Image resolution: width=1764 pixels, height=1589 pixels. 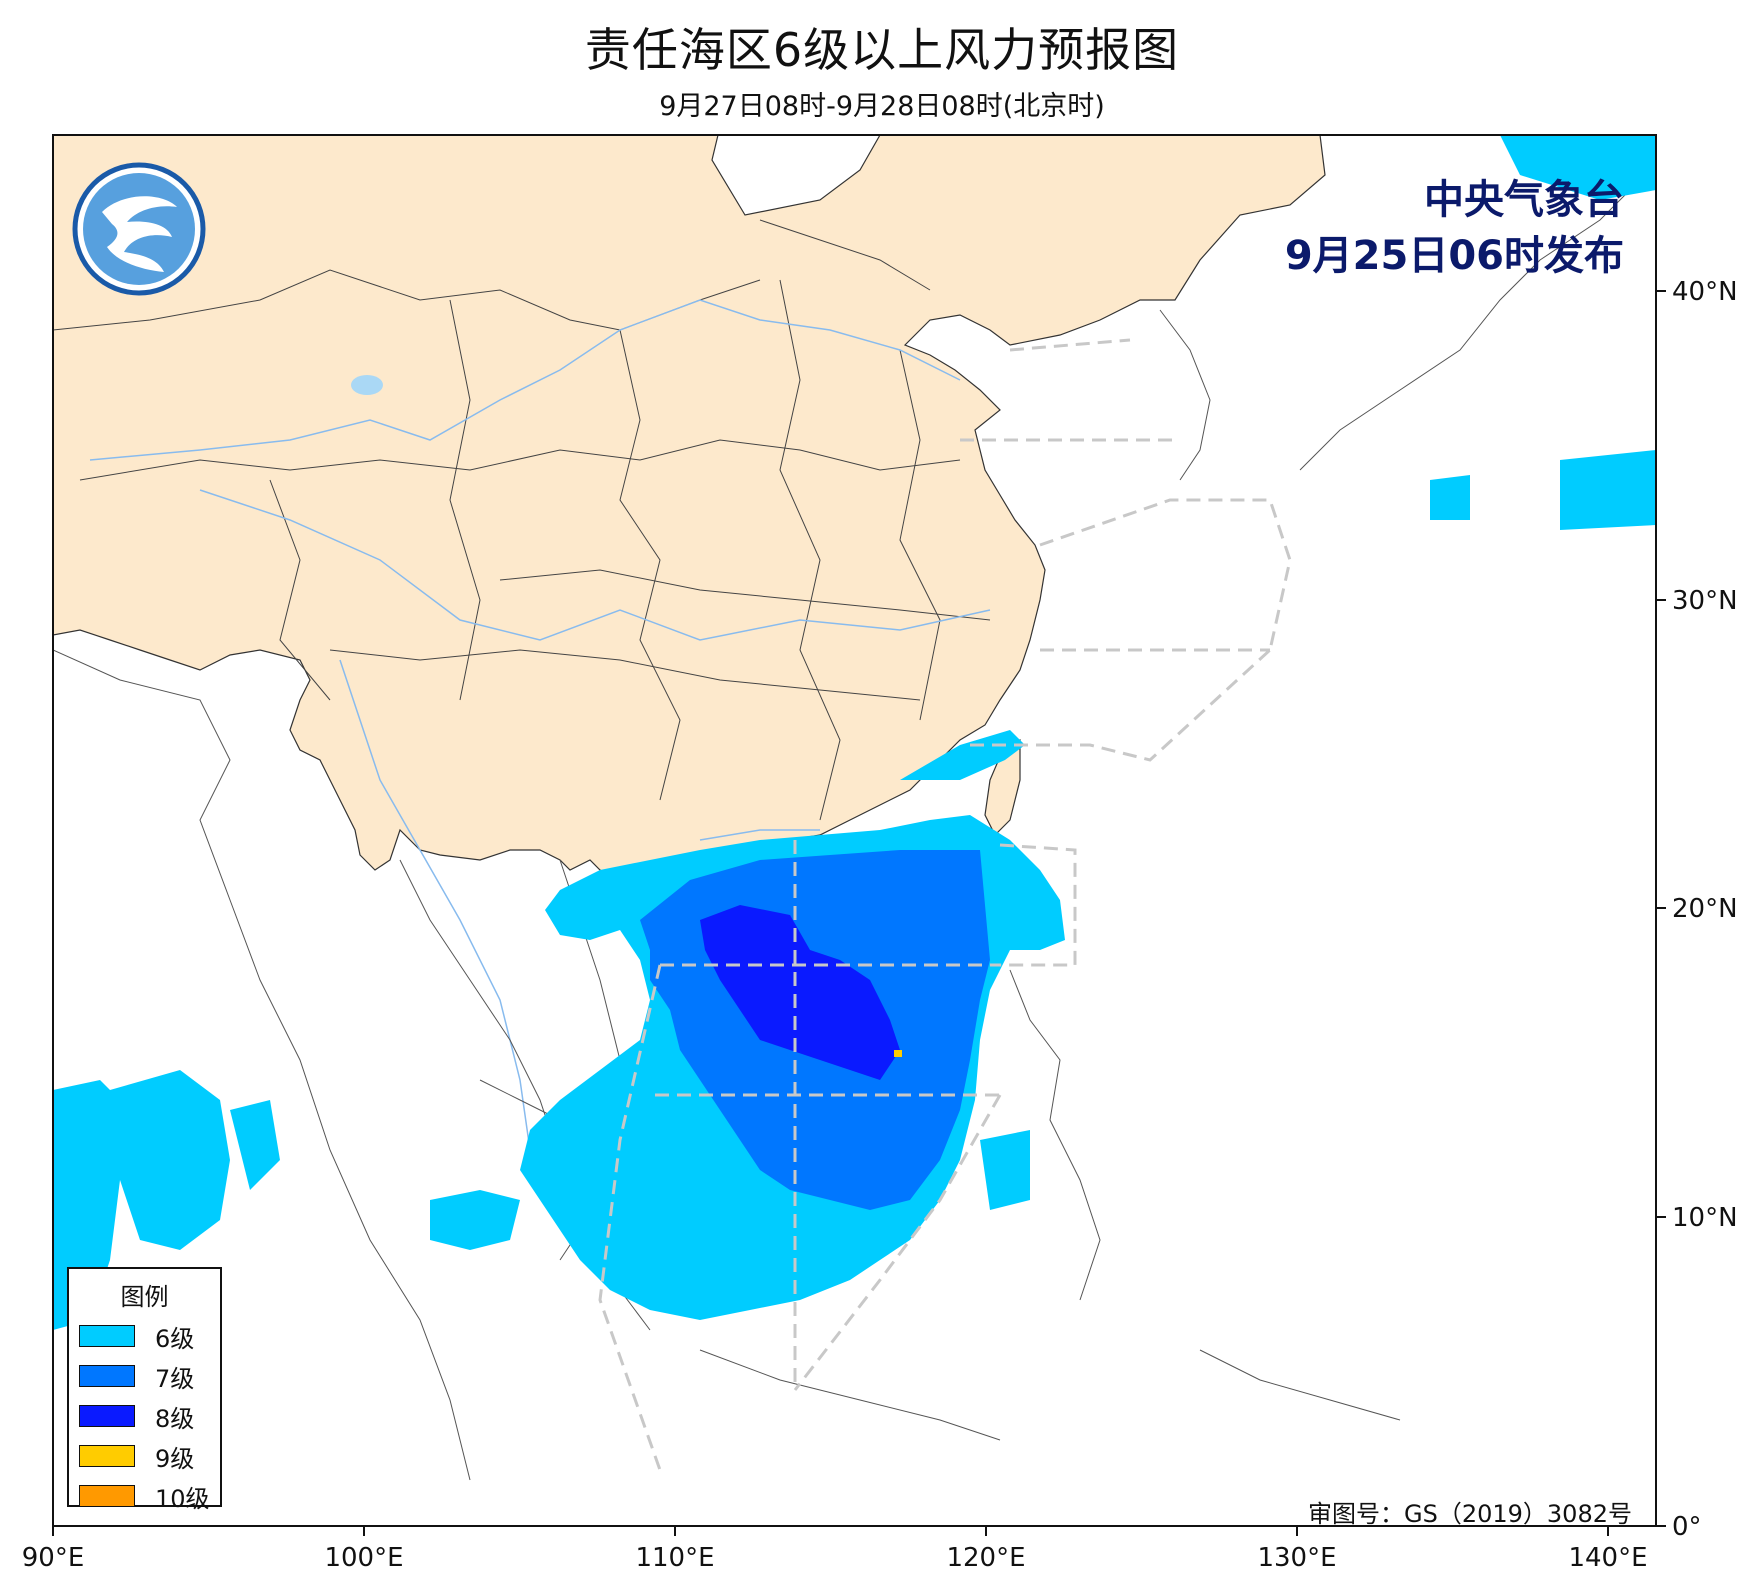 What do you see at coordinates (898, 1053) in the screenshot?
I see `wind-level-9-area` at bounding box center [898, 1053].